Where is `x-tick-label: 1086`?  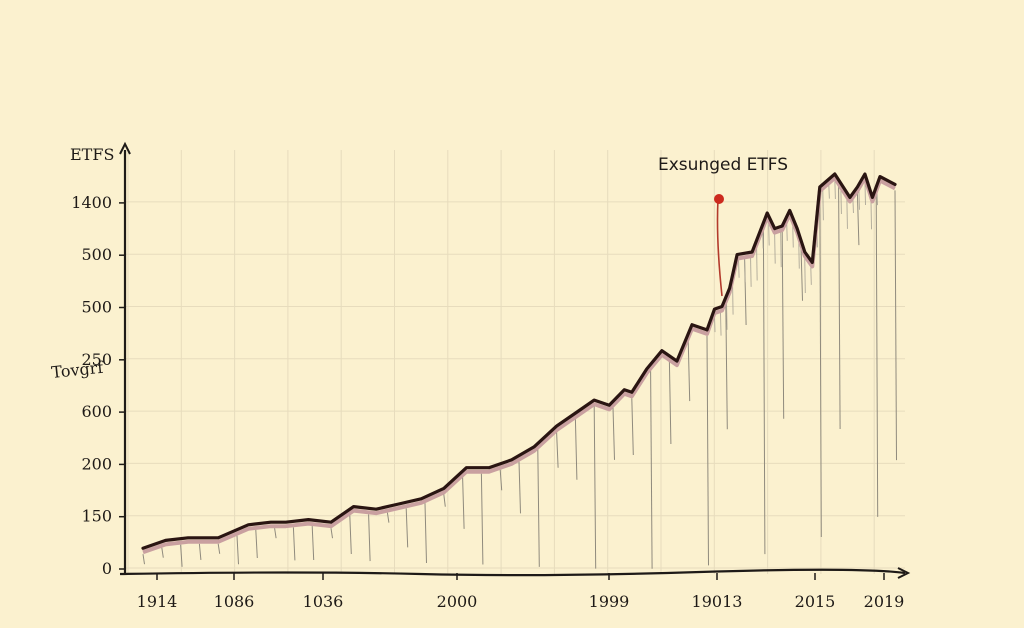 x-tick-label: 1086 is located at coordinates (234, 601).